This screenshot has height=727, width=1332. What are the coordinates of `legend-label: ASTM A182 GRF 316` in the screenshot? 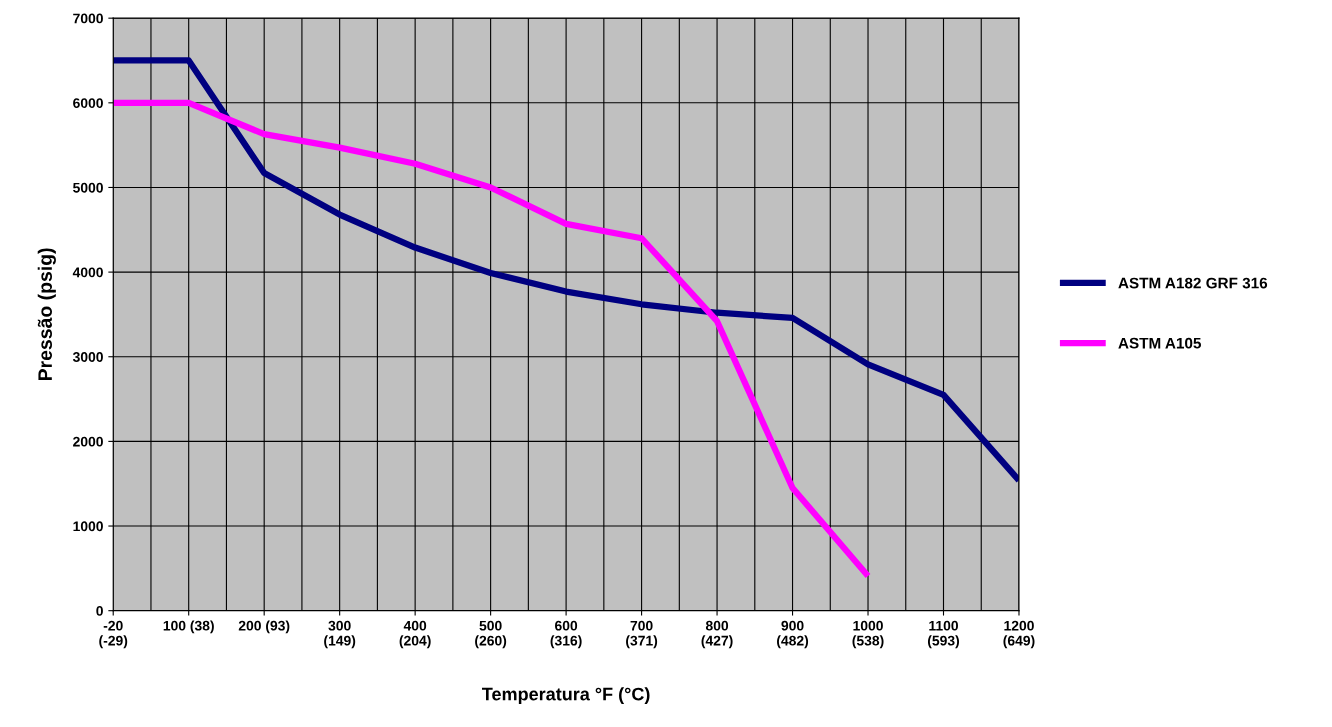 It's located at (1193, 283).